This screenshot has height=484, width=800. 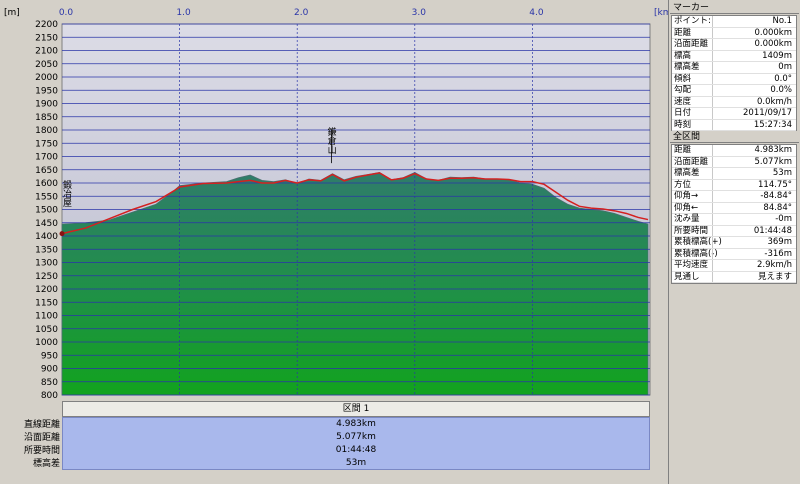 I want to click on info-row: 所要時間 01:44:48, so click(x=734, y=231).